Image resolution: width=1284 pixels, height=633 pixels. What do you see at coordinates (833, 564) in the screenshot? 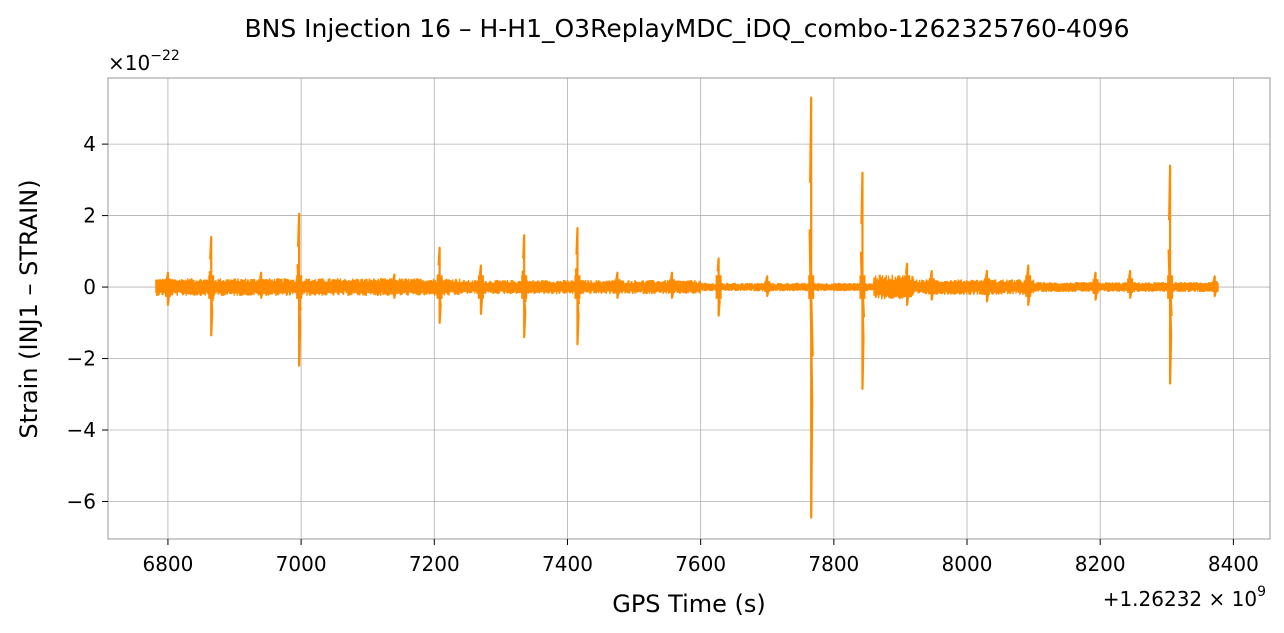
I see `x-tick-label: 7800` at bounding box center [833, 564].